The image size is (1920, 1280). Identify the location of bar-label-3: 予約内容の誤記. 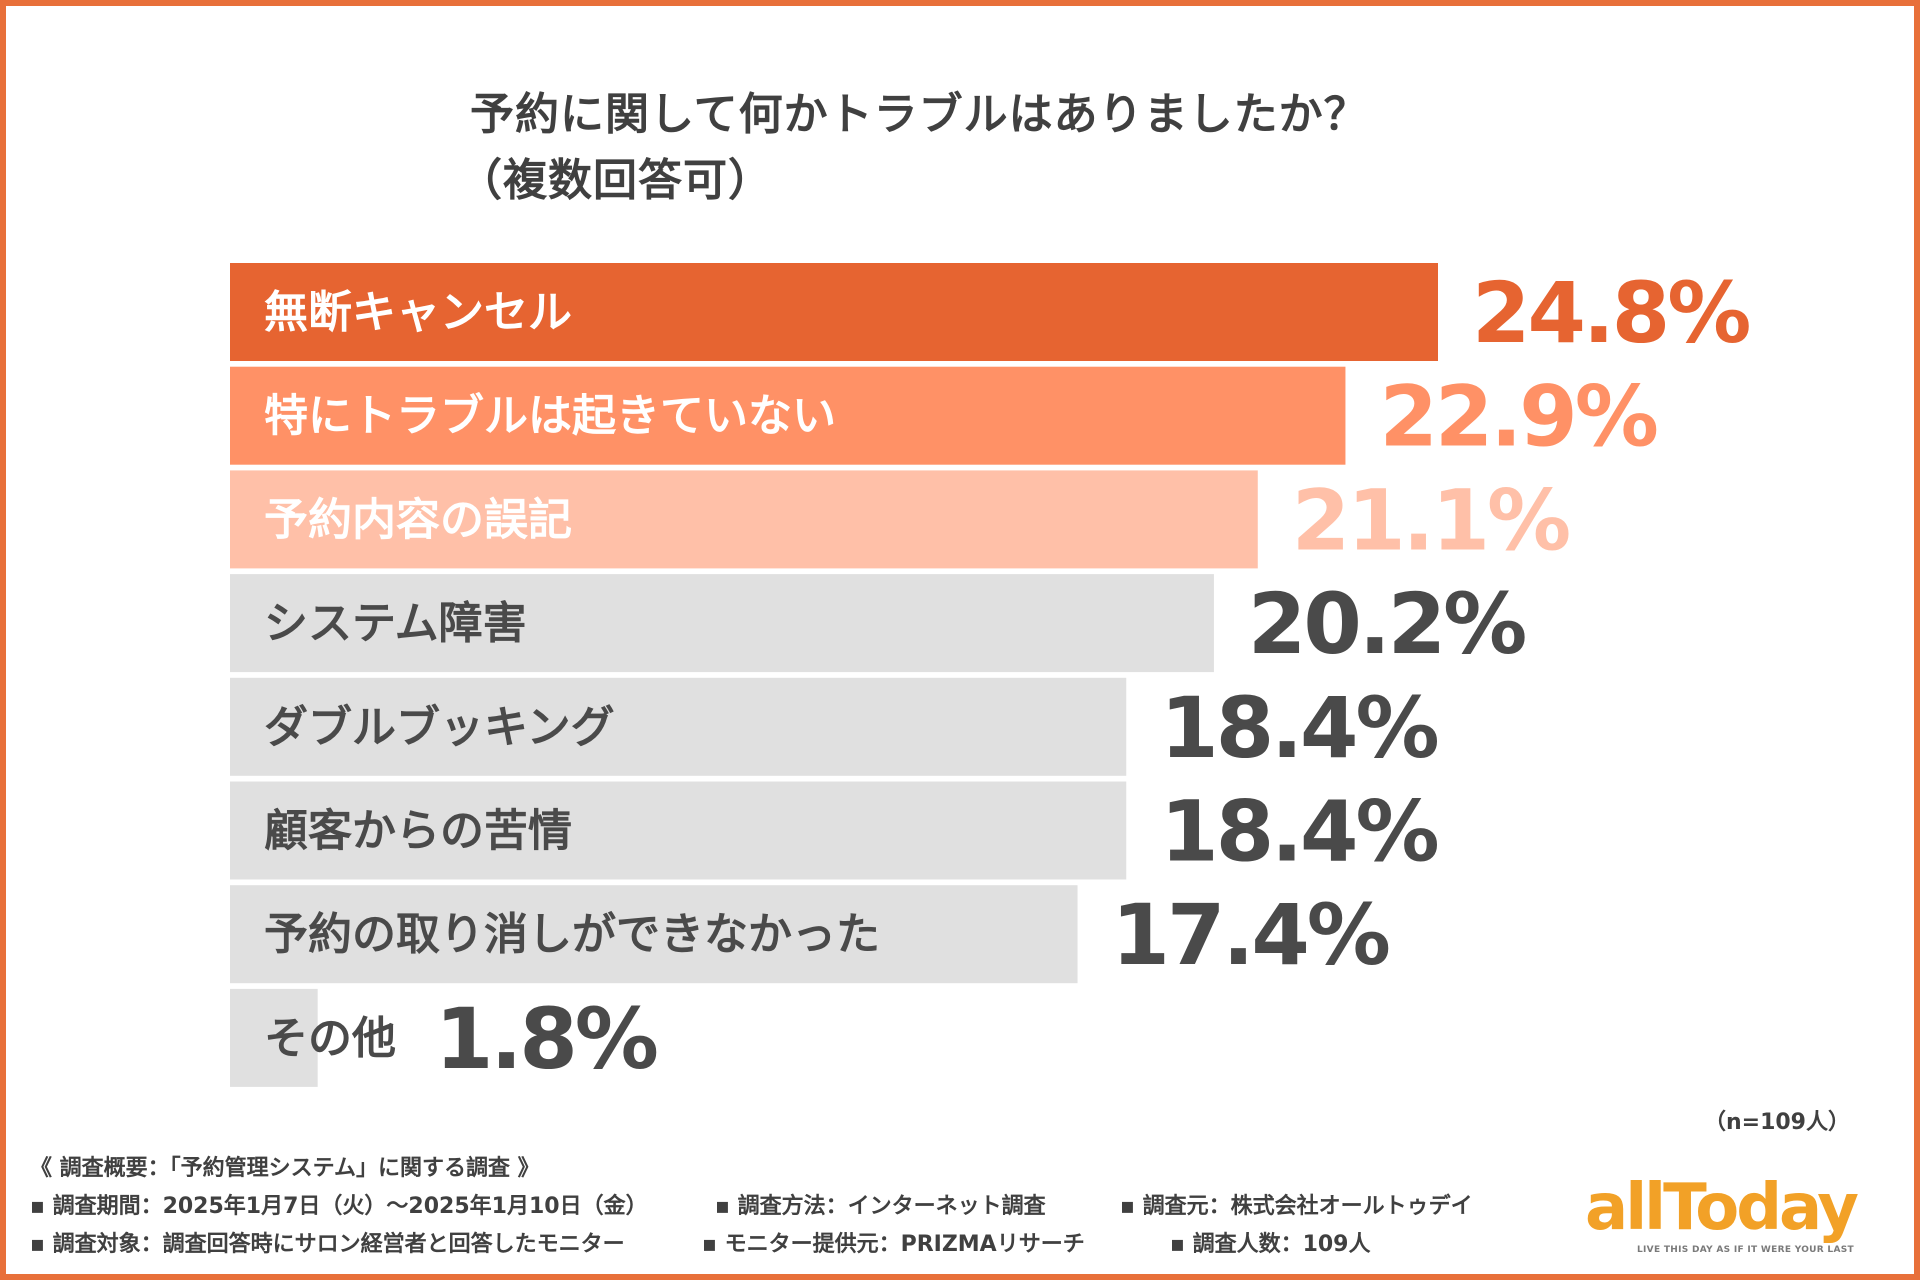
(418, 519).